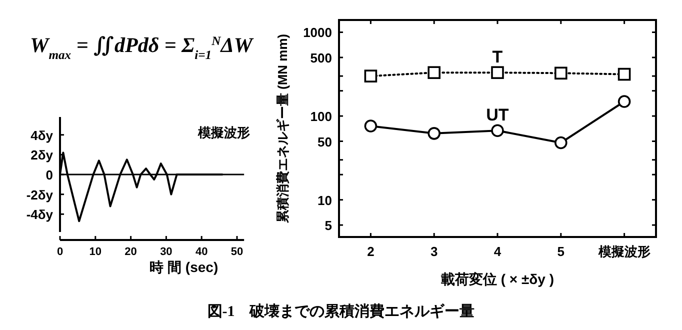 The width and height of the screenshot is (682, 330). What do you see at coordinates (237, 252) in the screenshot?
I see `x-tick-label: 50` at bounding box center [237, 252].